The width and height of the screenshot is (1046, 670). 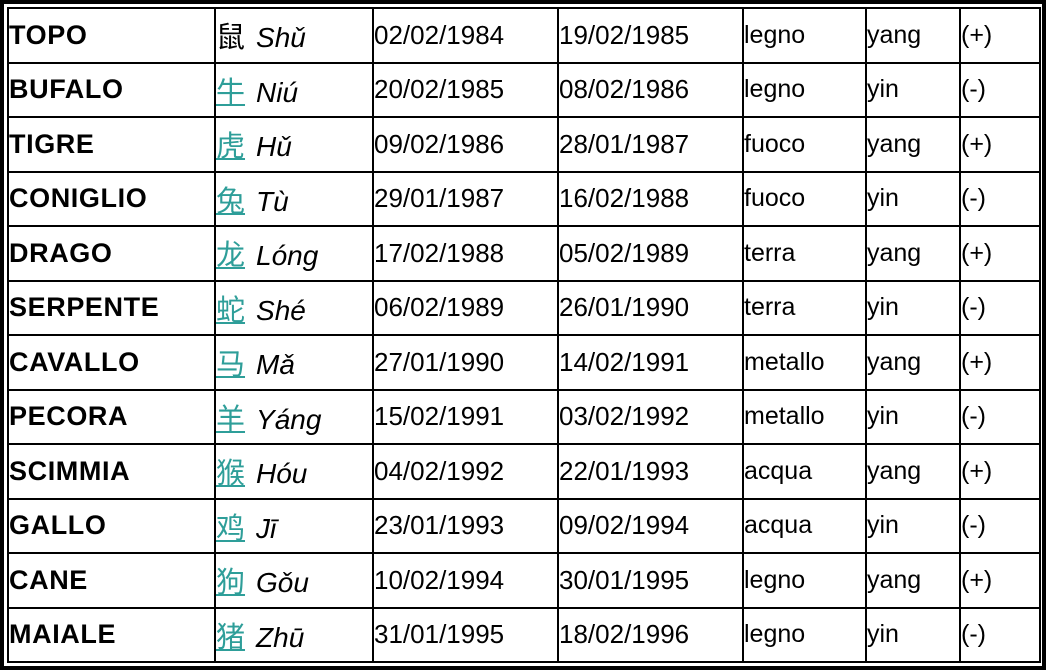 What do you see at coordinates (624, 470) in the screenshot?
I see `end-date: 22/01/1993` at bounding box center [624, 470].